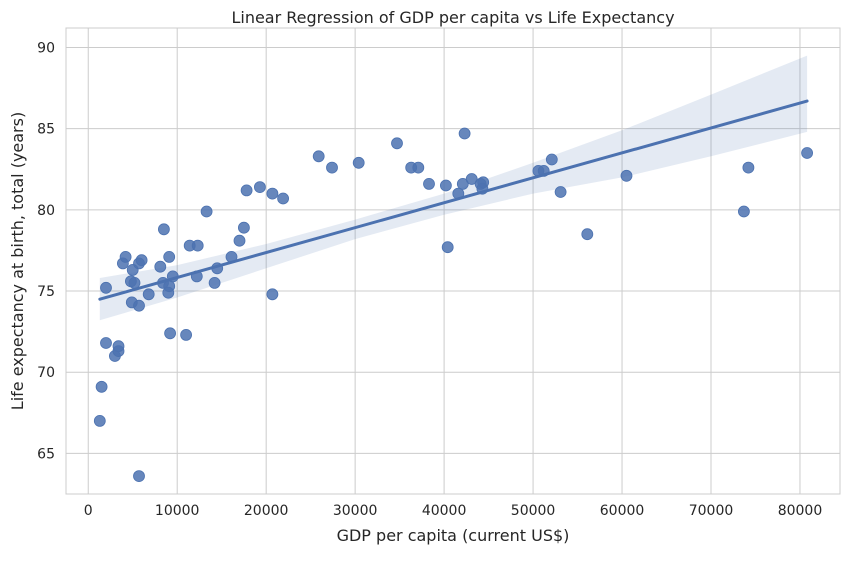 Image resolution: width=851 pixels, height=561 pixels. What do you see at coordinates (355, 511) in the screenshot?
I see `x-tick-label: 30000` at bounding box center [355, 511].